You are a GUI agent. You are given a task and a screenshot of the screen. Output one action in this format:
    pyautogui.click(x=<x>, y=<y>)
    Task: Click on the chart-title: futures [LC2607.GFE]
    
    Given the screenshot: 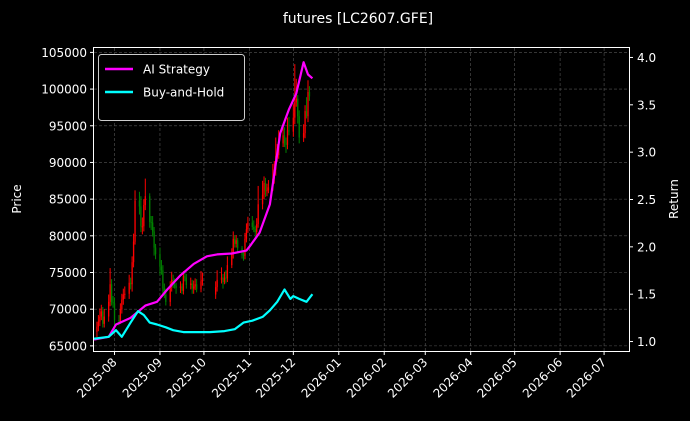 What is the action you would take?
    pyautogui.click(x=358, y=19)
    